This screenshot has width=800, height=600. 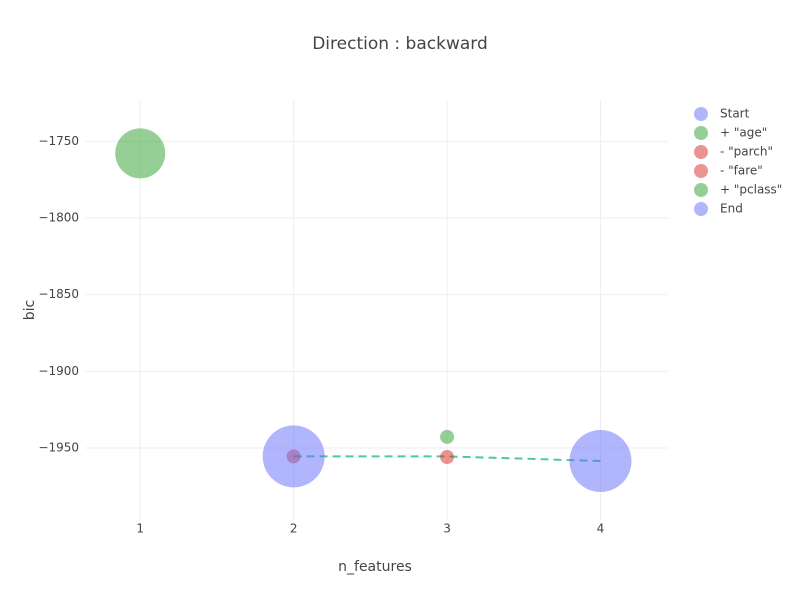 I want to click on x-tick-label: 2, so click(x=294, y=529).